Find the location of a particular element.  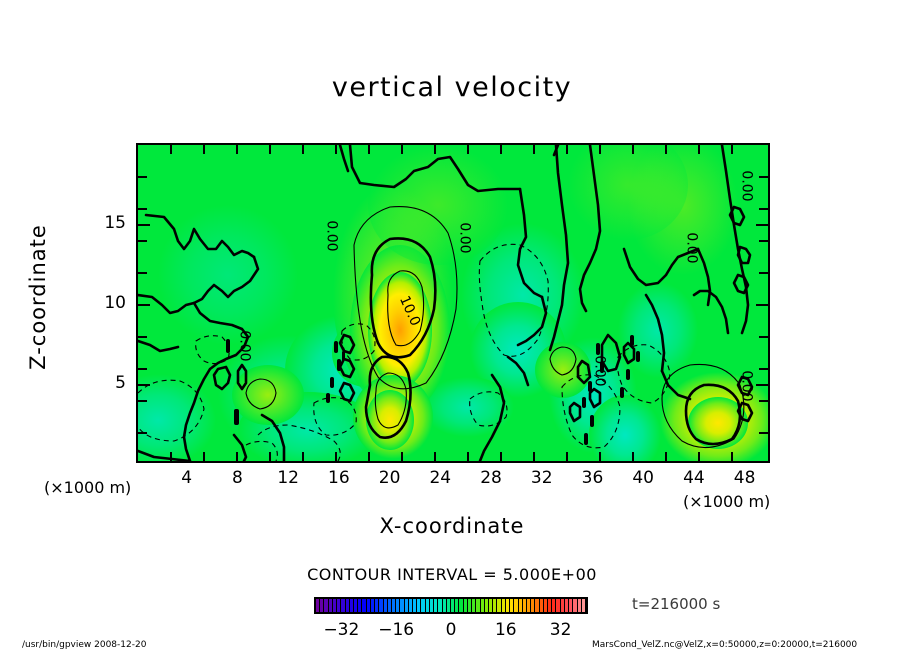

x-tick-label: 12 is located at coordinates (288, 478).